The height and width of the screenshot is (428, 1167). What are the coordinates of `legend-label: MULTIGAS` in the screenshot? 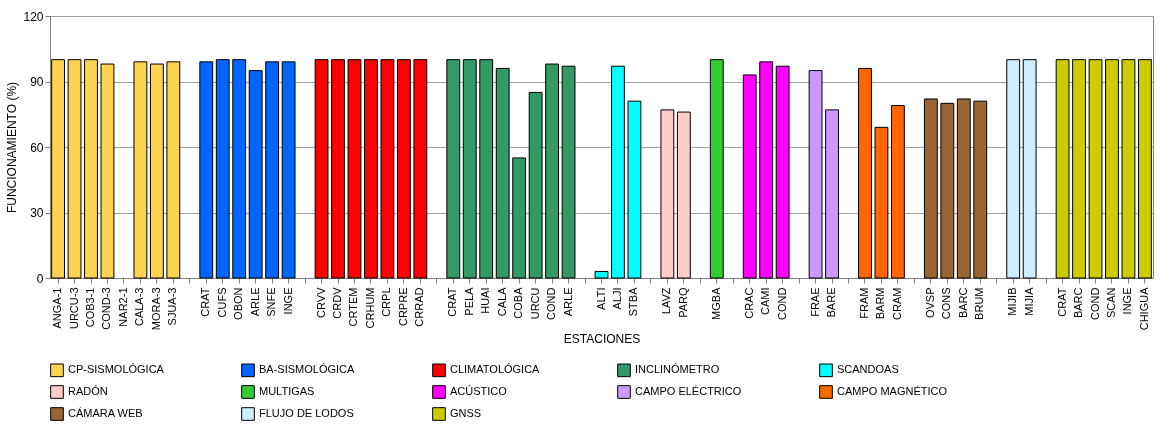 It's located at (287, 391).